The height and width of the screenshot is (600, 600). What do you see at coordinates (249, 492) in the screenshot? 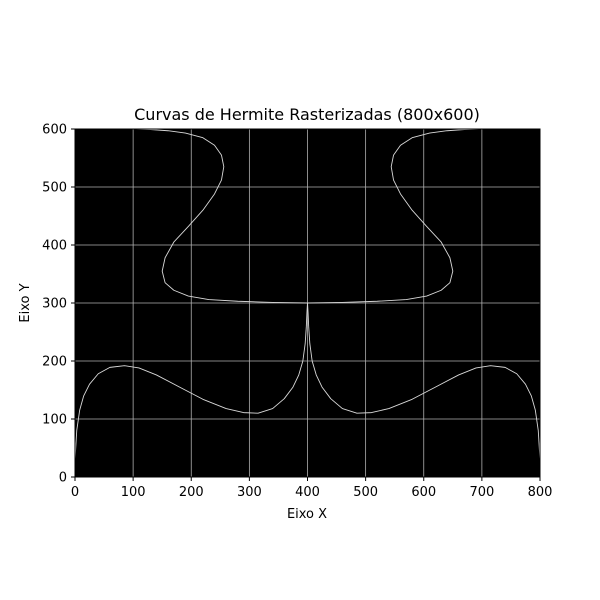
I see `x-tick-label: 300` at bounding box center [249, 492].